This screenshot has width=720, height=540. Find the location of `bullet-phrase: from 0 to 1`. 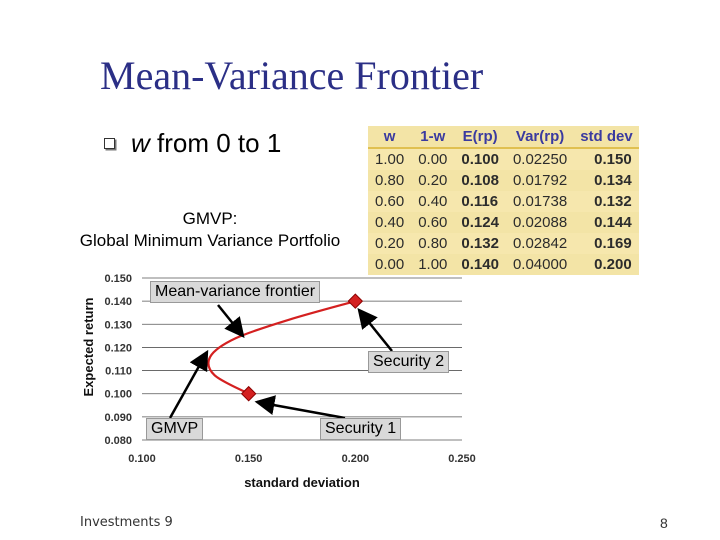

bullet-phrase: from 0 to 1 is located at coordinates (215, 143).